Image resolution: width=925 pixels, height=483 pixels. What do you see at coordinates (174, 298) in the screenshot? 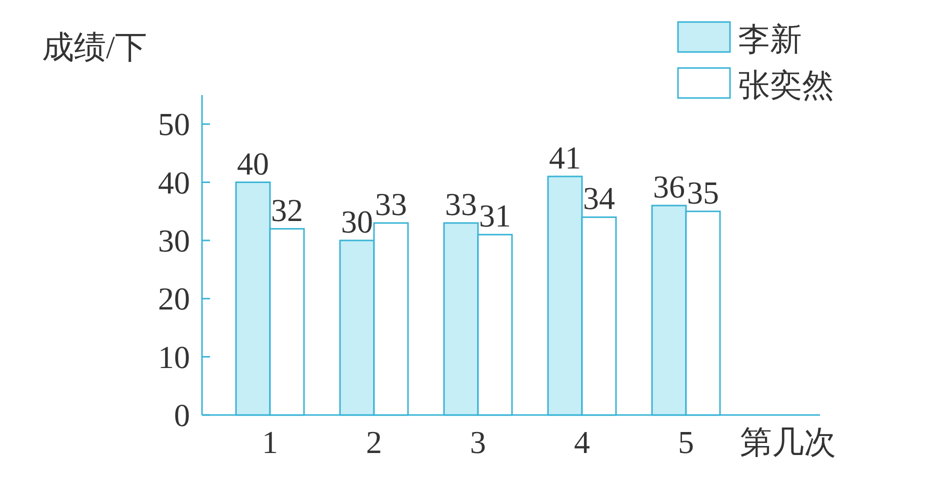
I see `y-tick-label: 20` at bounding box center [174, 298].